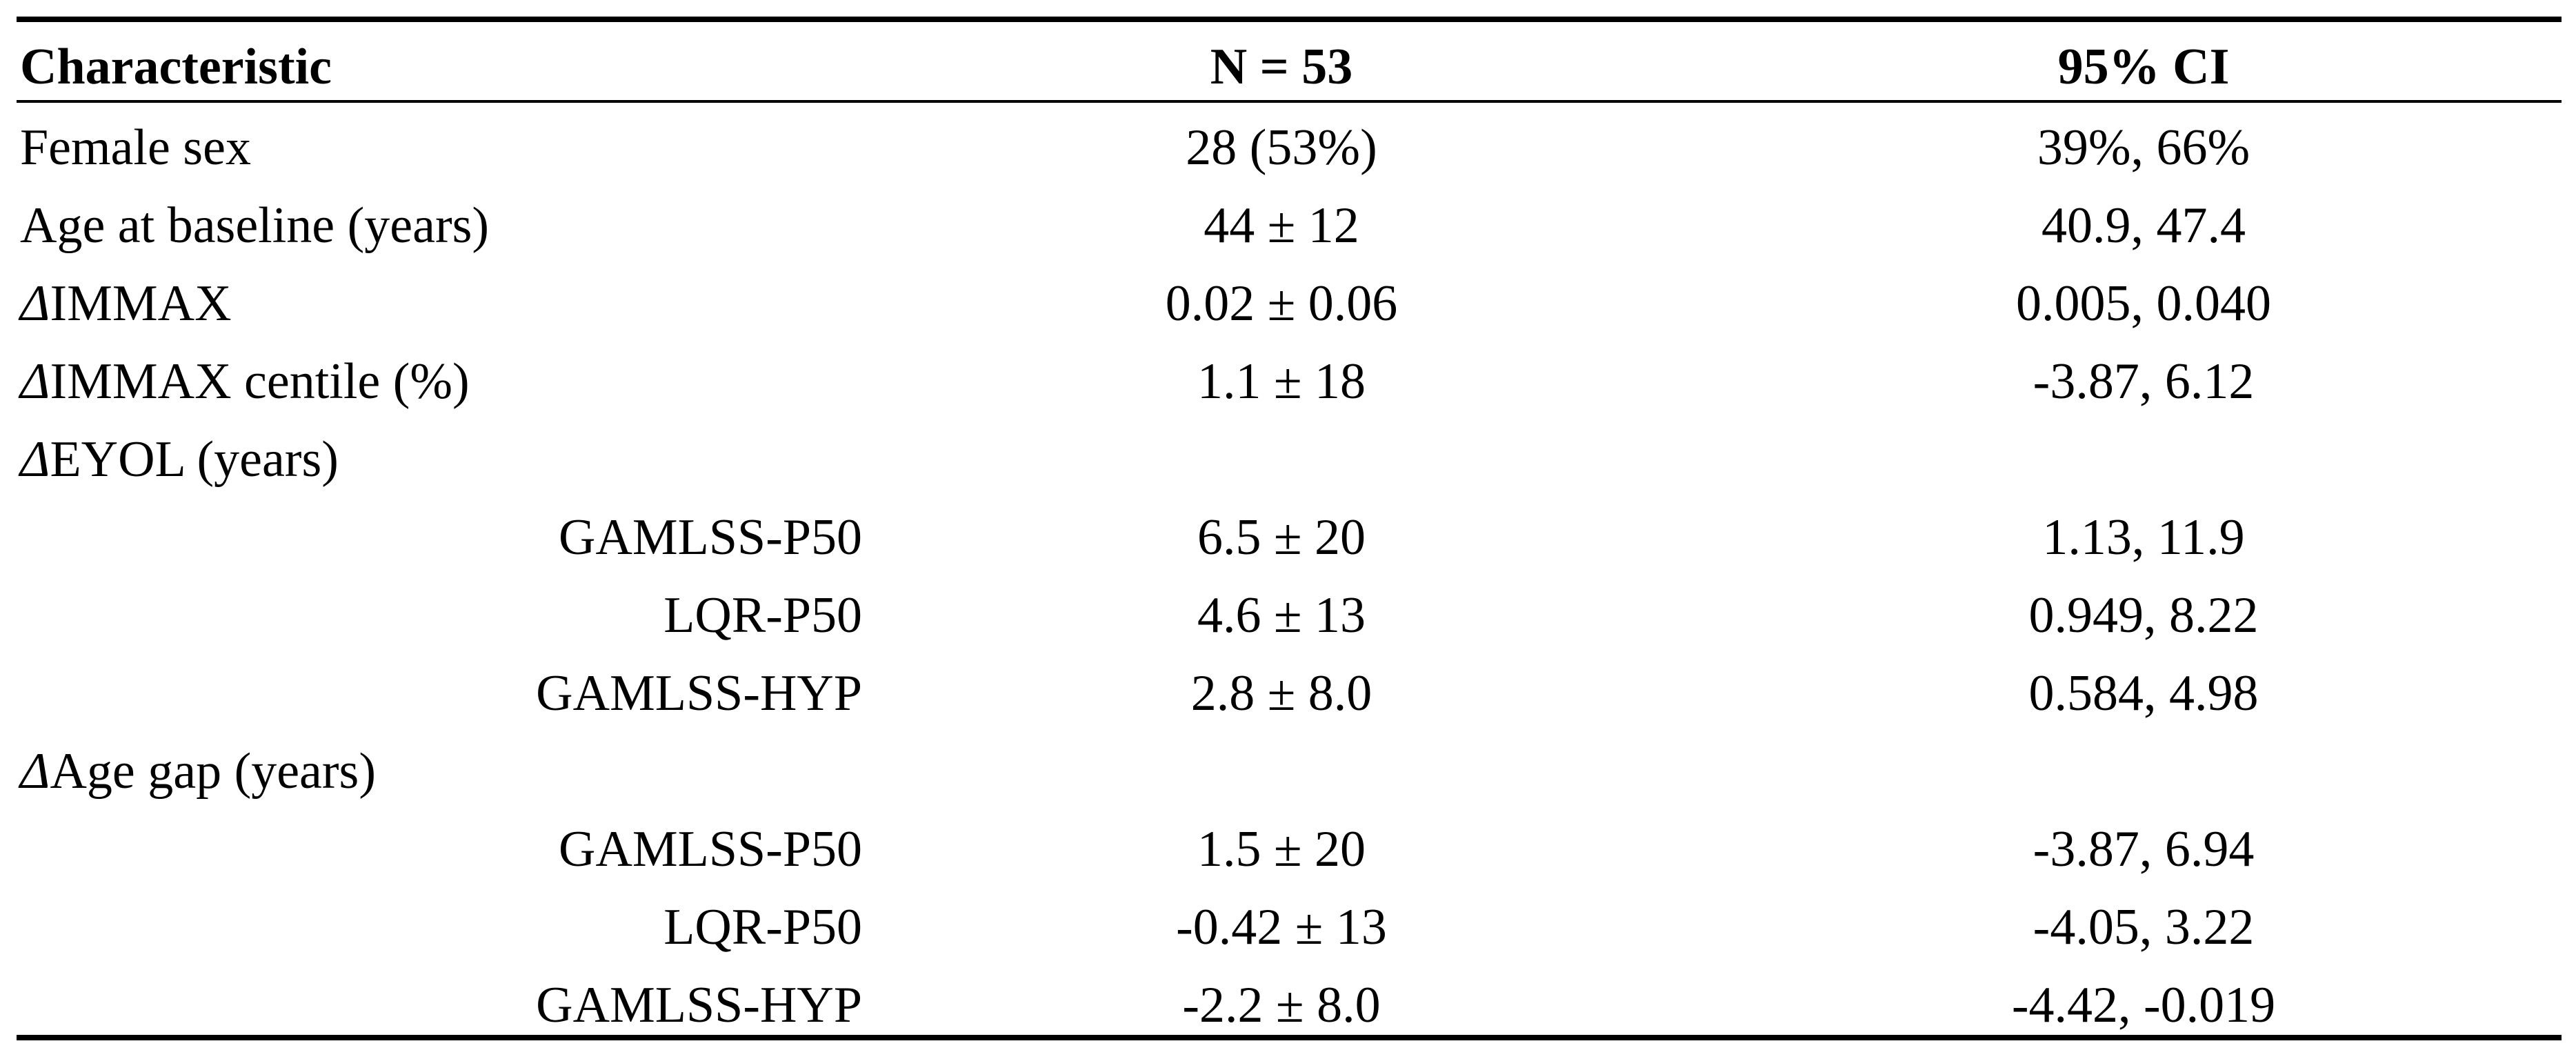  I want to click on table-cell: 6.5 ± 20, so click(1281, 537).